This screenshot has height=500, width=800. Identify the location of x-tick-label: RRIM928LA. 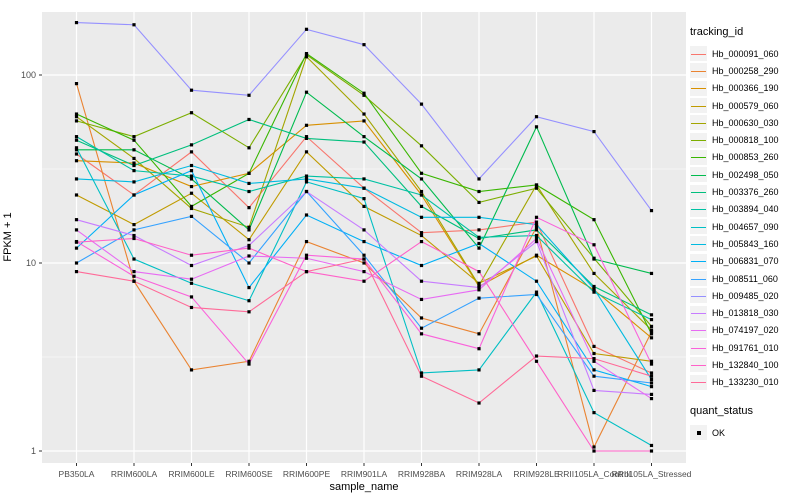
(479, 474).